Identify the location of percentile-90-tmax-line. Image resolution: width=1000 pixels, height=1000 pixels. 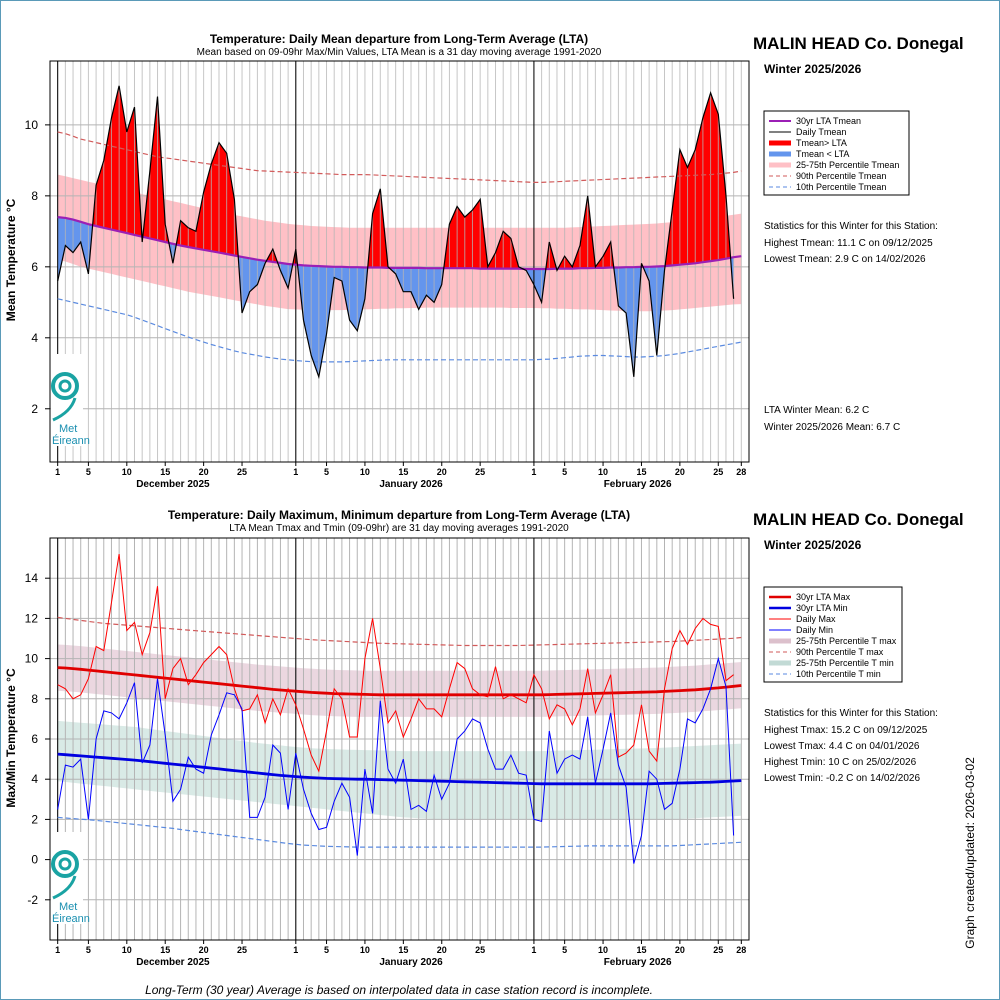
(399, 631).